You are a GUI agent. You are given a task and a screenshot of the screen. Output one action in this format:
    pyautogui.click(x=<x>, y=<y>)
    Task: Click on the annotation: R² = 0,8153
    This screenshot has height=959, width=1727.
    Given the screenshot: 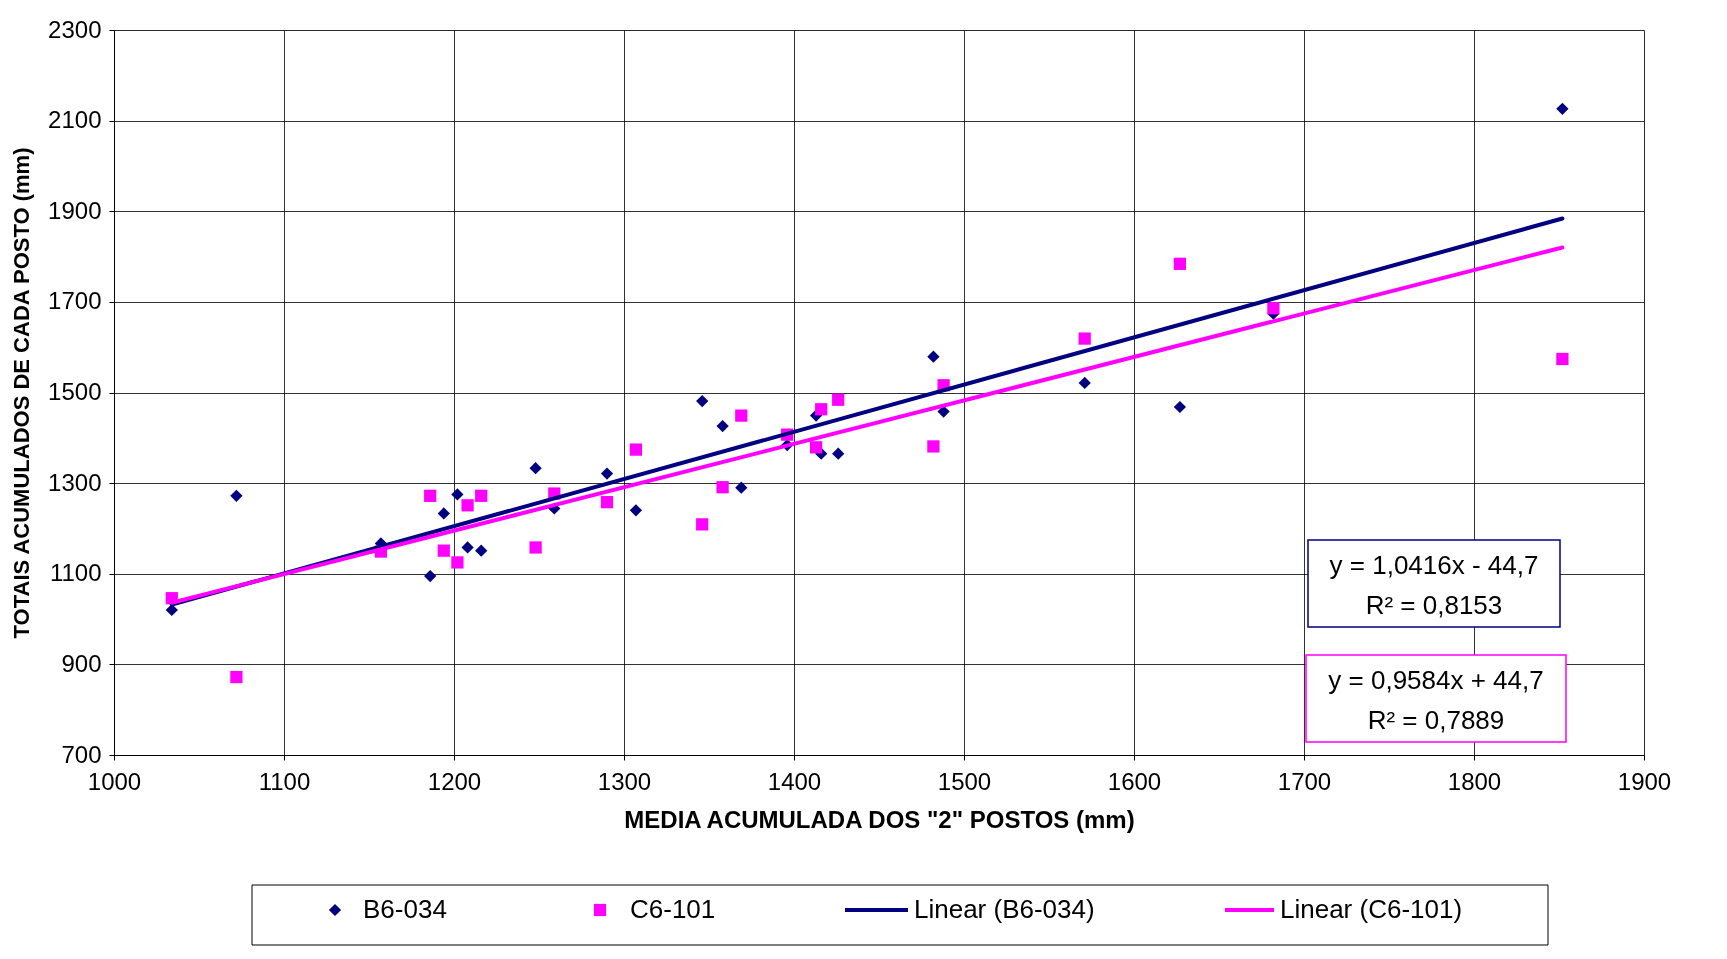 What is the action you would take?
    pyautogui.click(x=1434, y=605)
    